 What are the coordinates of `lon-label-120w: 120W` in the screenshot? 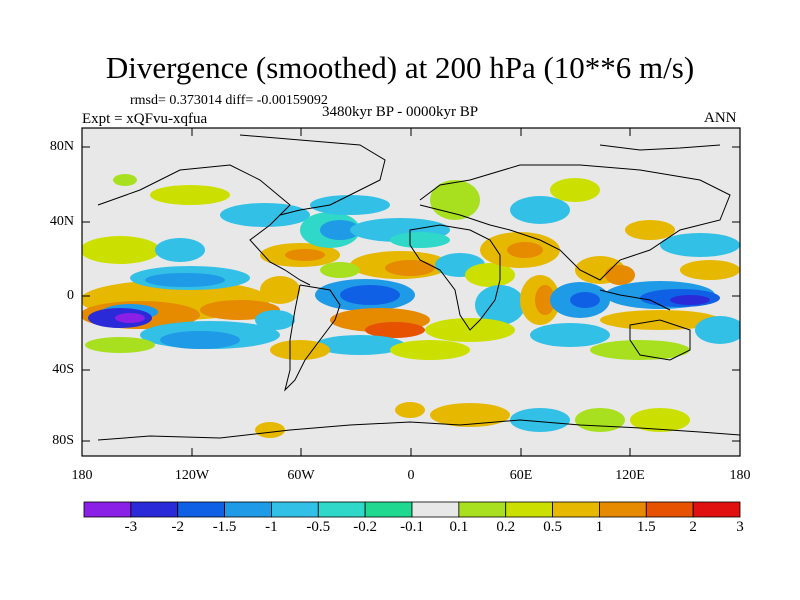 It's located at (192, 475).